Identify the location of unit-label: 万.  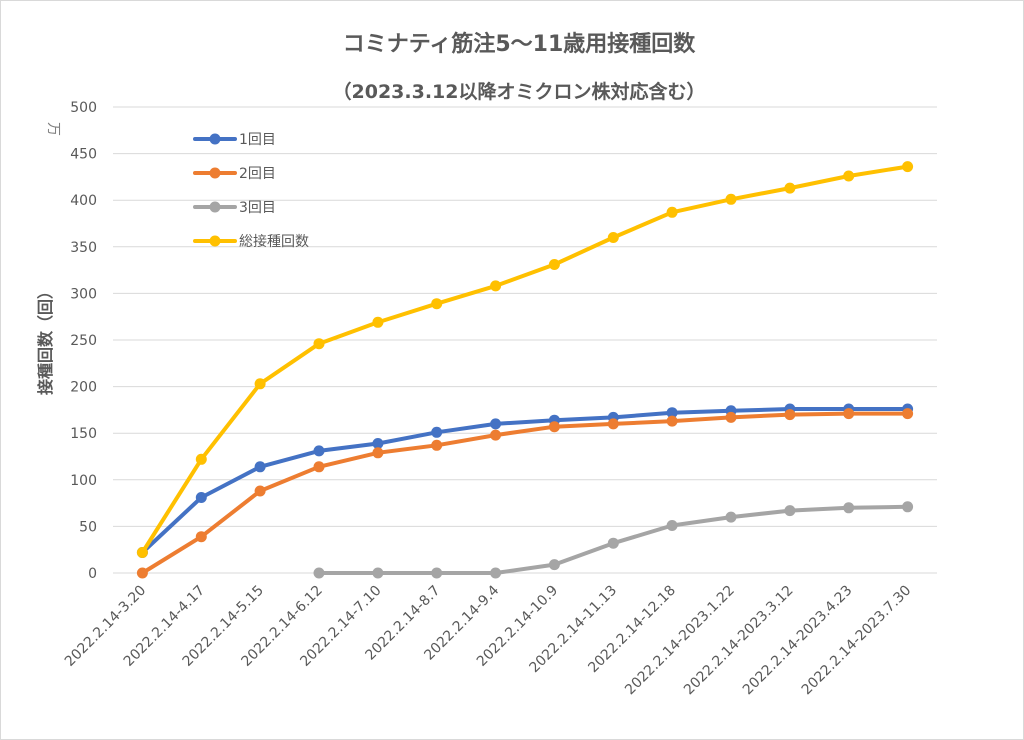
(53, 129).